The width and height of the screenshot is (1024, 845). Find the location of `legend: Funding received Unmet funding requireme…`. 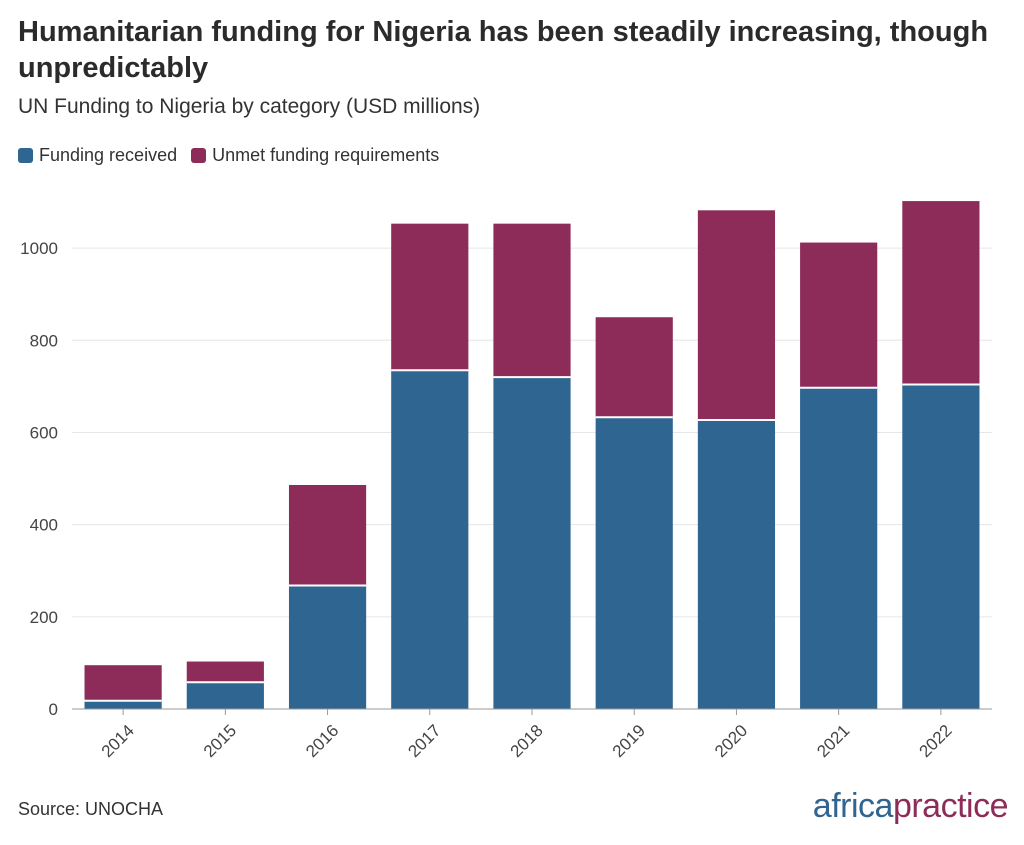

legend: Funding received Unmet funding requireme… is located at coordinates (235, 155).